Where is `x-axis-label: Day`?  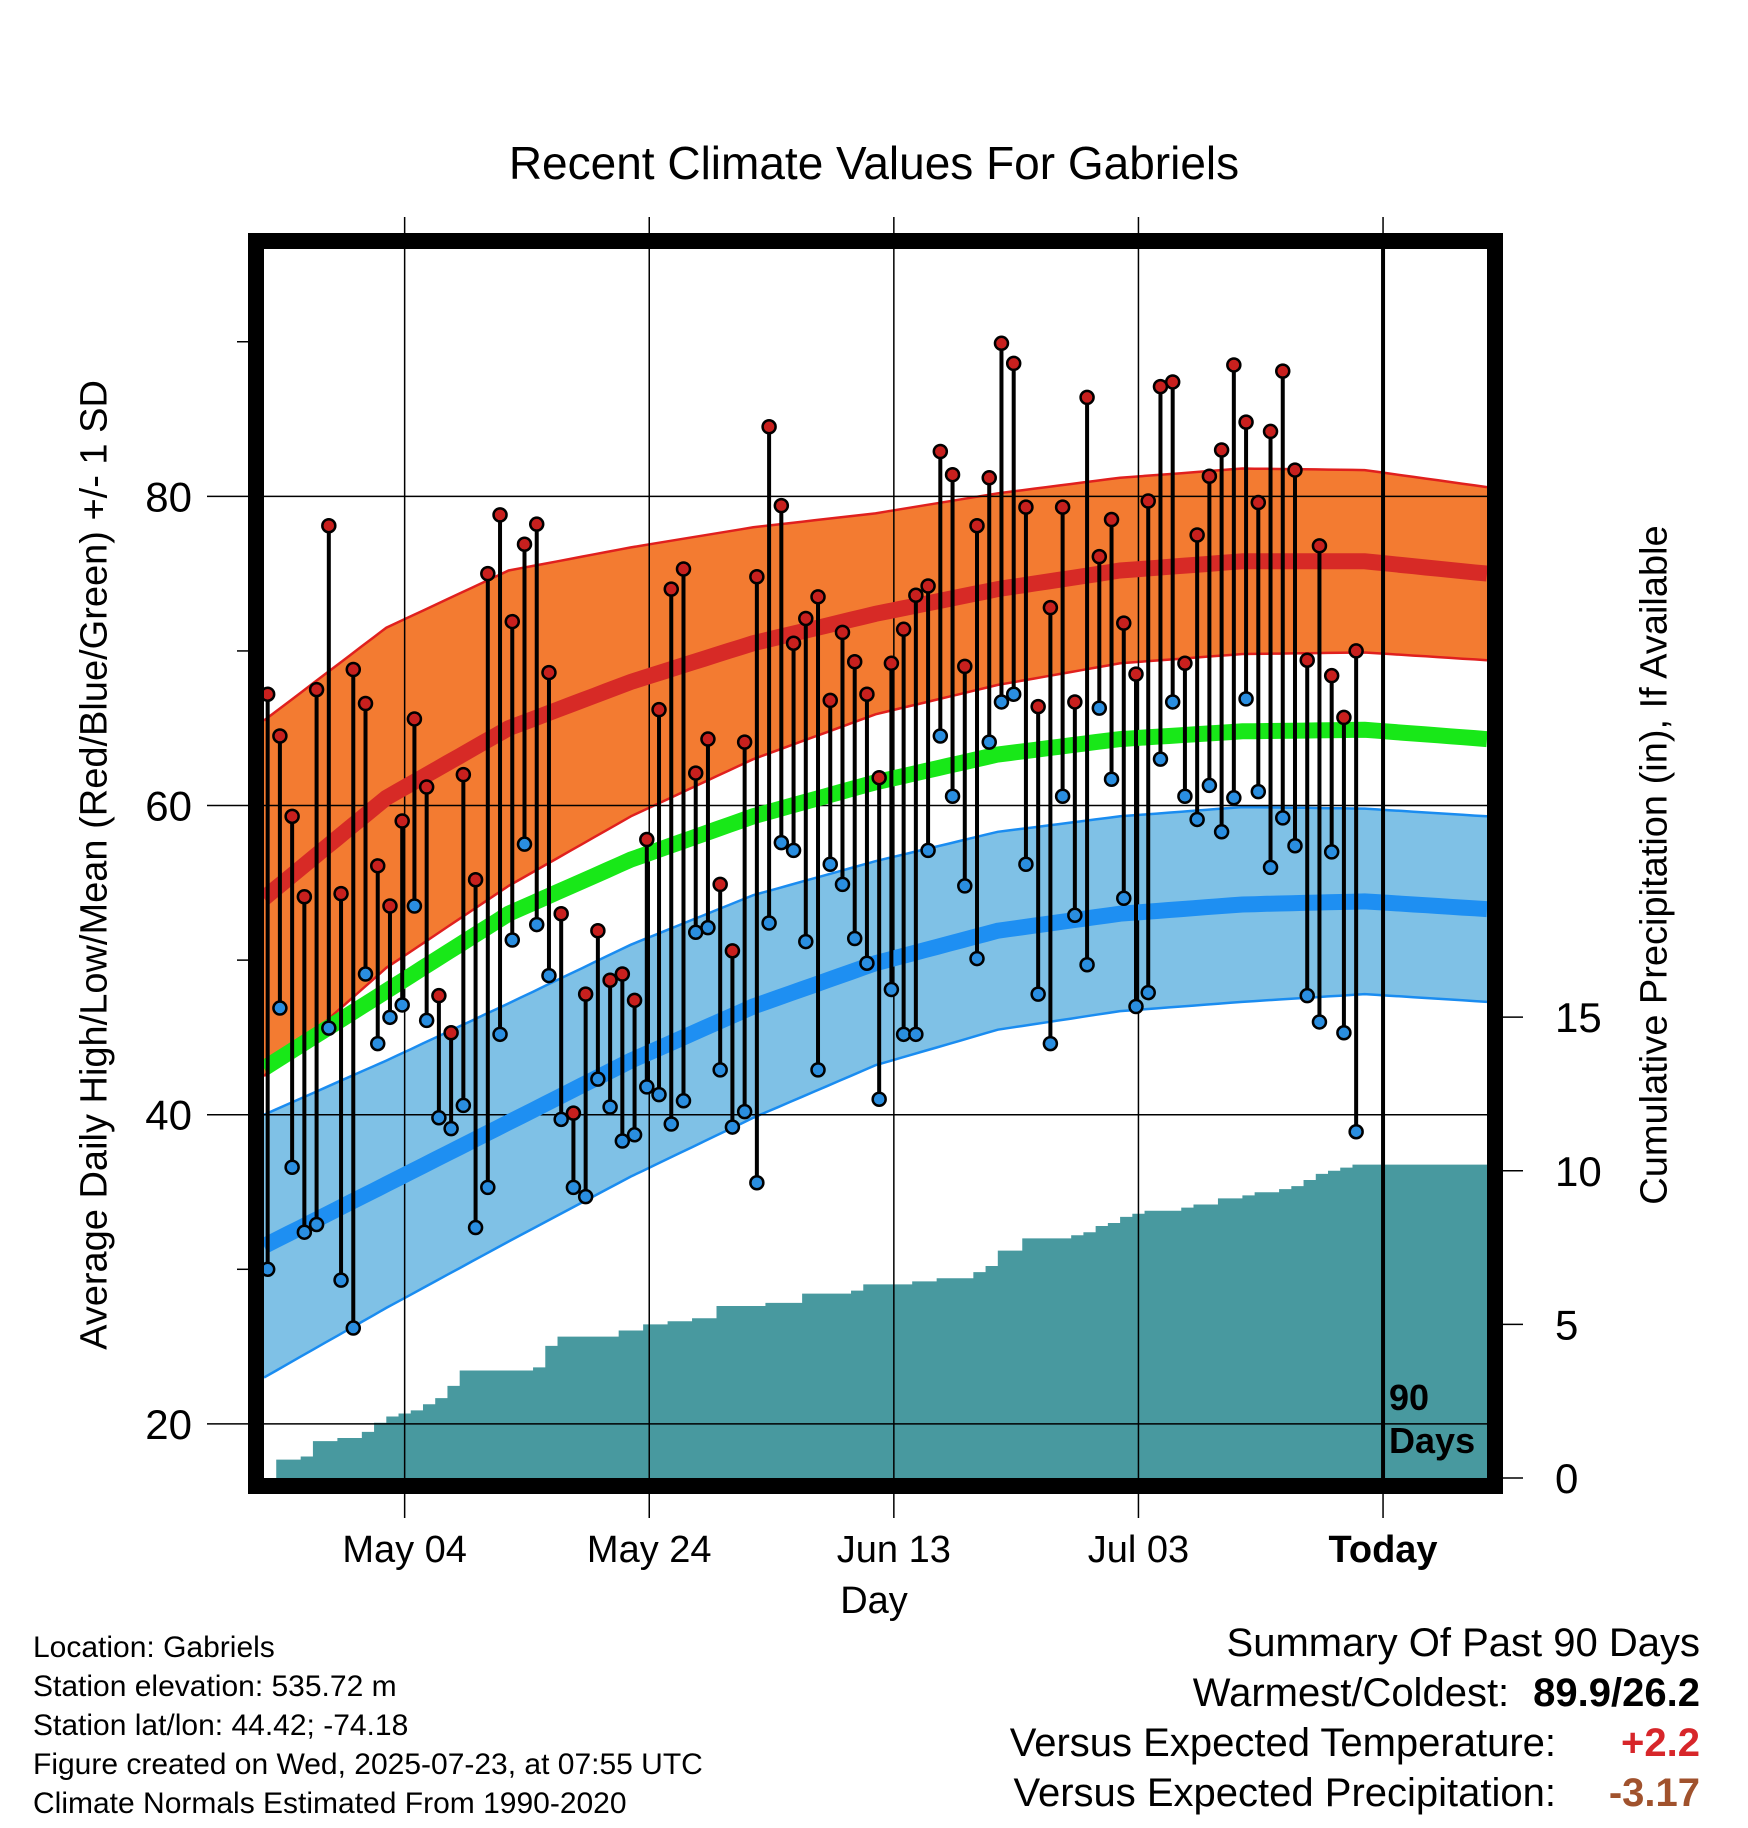 x-axis-label: Day is located at coordinates (874, 1601).